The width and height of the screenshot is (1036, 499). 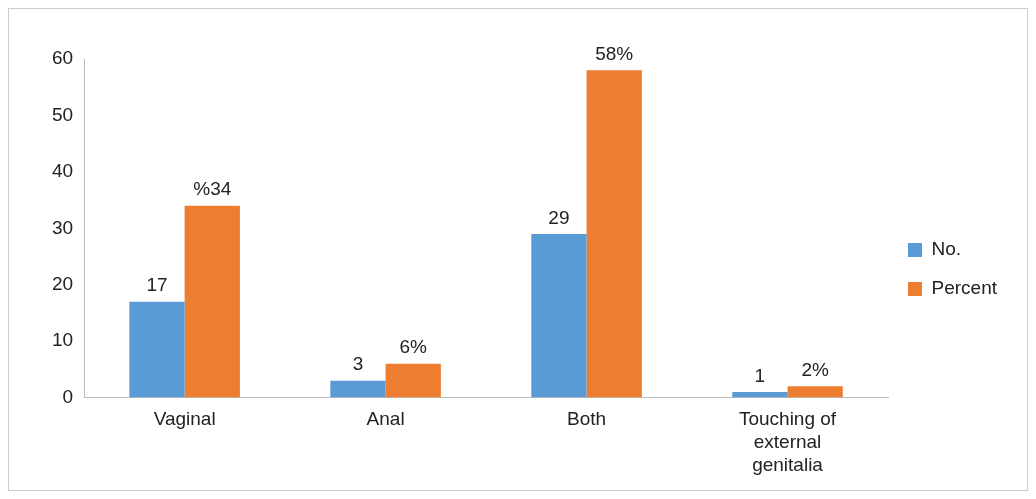 I want to click on y-tick-label: 60, so click(x=62, y=58).